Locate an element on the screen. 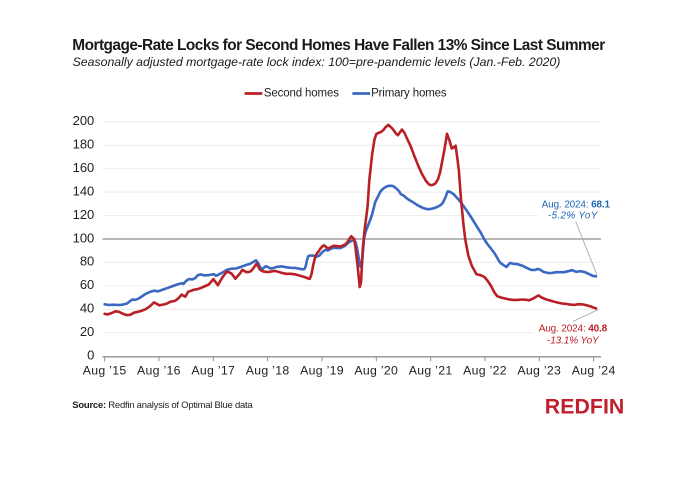  svg-text: Aug ’20 is located at coordinates (376, 370).